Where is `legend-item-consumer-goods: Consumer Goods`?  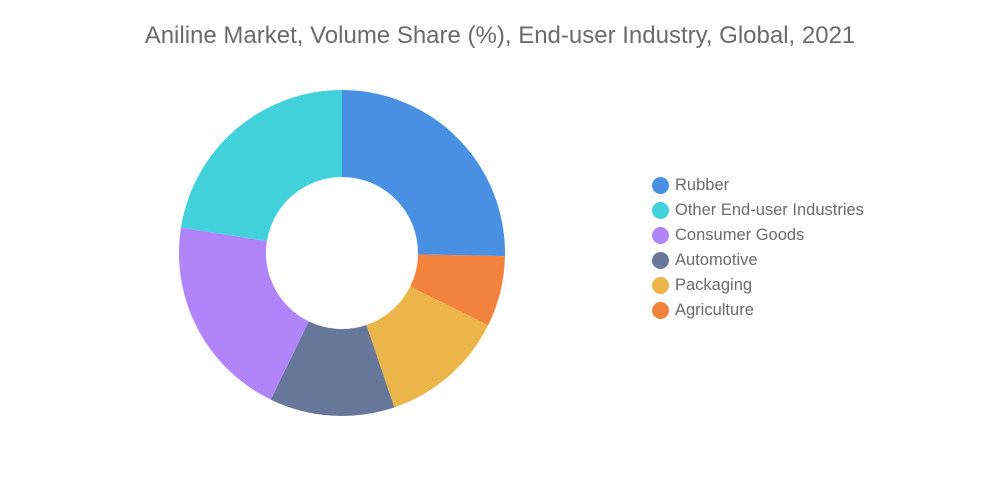
legend-item-consumer-goods: Consumer Goods is located at coordinates (758, 235).